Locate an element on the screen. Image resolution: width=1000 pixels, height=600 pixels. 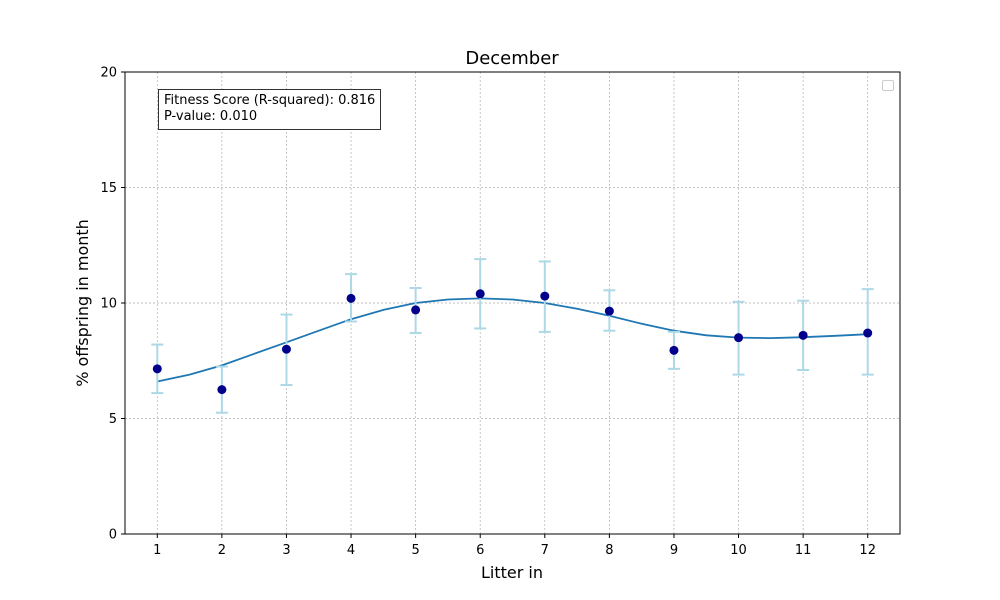
x-tick-label: 5 is located at coordinates (415, 550).